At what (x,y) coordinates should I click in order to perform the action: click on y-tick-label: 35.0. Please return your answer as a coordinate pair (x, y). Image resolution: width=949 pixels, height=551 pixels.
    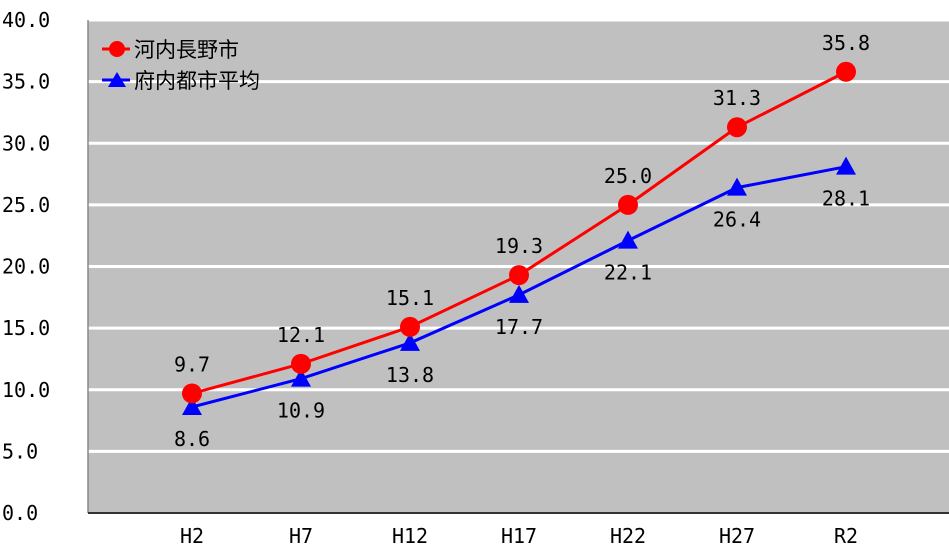
    Looking at the image, I should click on (26, 82).